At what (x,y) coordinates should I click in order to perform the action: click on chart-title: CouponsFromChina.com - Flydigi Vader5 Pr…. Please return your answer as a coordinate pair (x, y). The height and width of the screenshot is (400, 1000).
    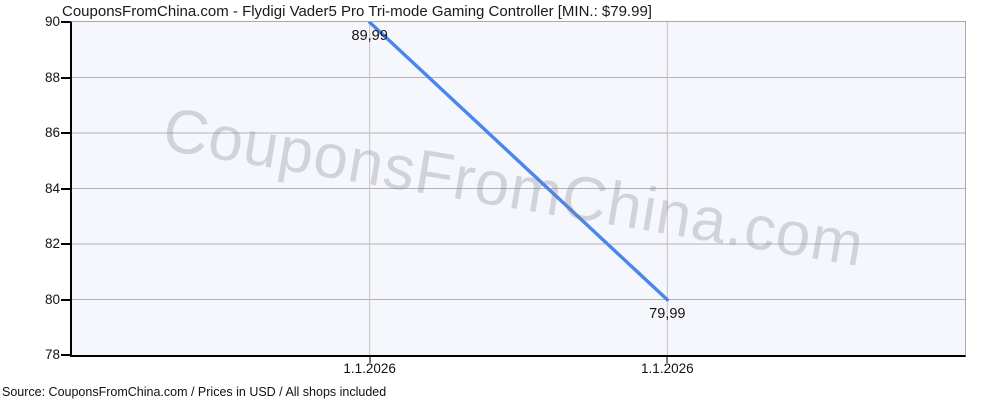
    Looking at the image, I should click on (357, 11).